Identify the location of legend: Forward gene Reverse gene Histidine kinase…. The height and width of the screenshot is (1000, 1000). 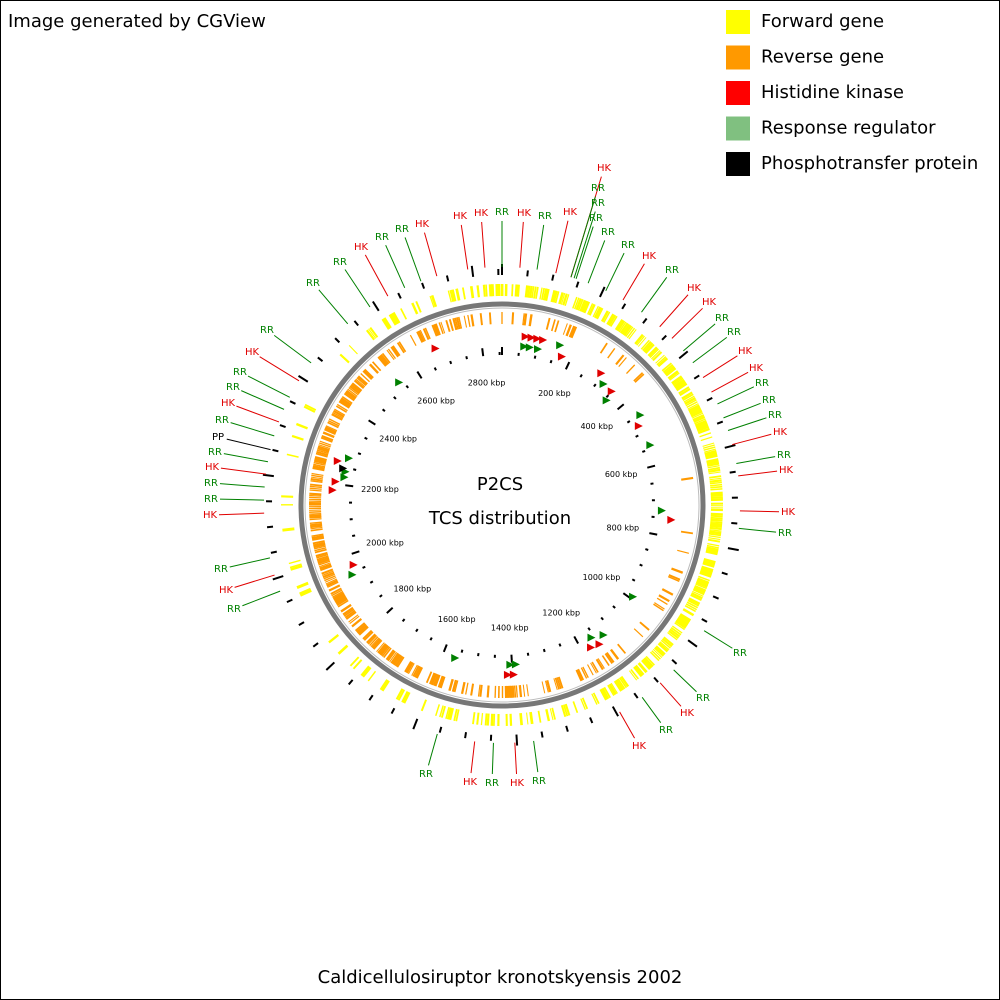
(852, 93).